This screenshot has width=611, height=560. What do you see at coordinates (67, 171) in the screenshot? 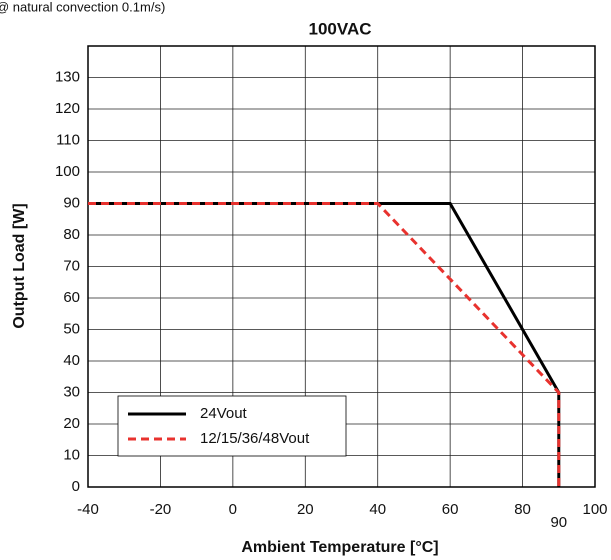
I see `y-tick-label: 100` at bounding box center [67, 171].